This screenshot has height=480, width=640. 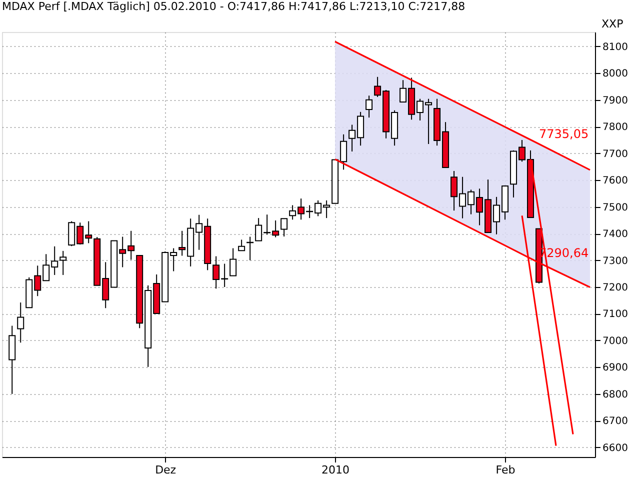 I want to click on data-label: 7735,05, so click(x=564, y=133).